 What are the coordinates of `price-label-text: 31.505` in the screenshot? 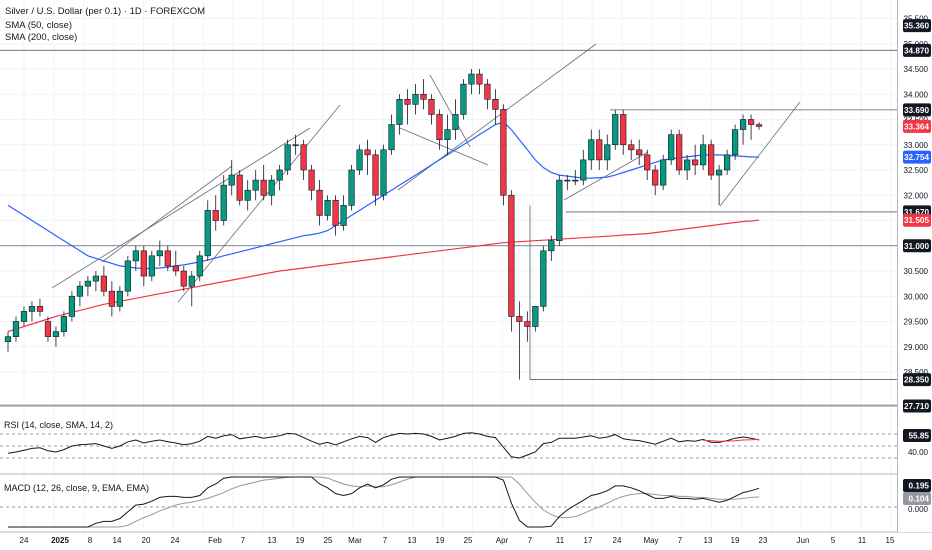 It's located at (916, 220).